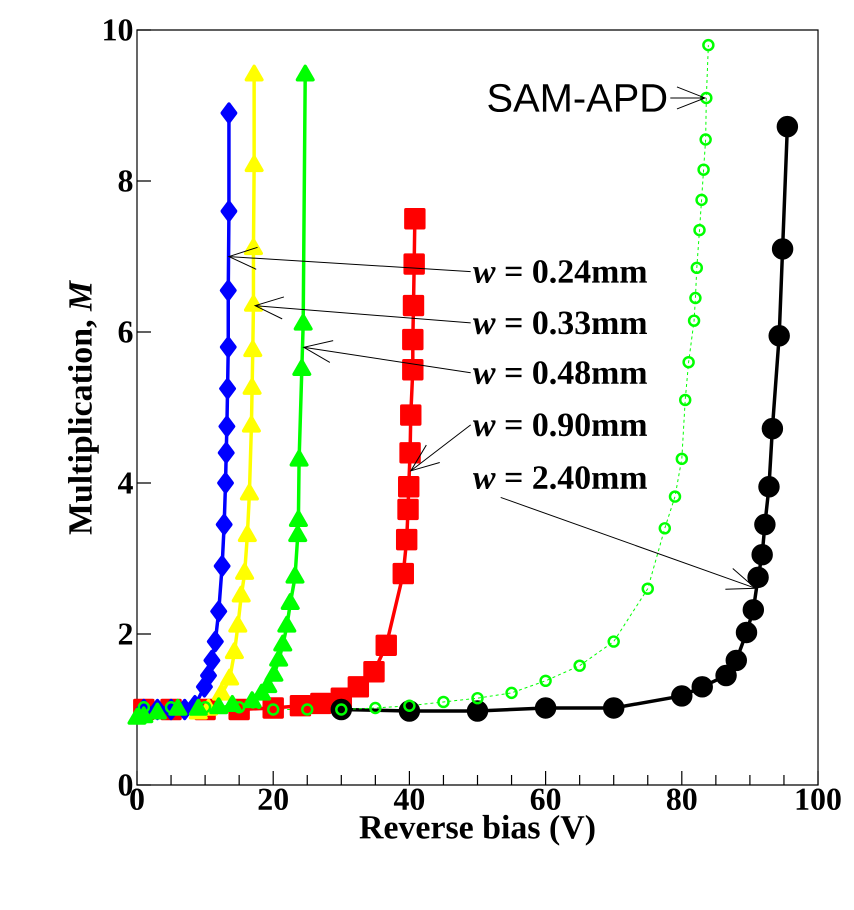 The height and width of the screenshot is (910, 854). I want to click on annotation: SAM-APD, so click(577, 98).